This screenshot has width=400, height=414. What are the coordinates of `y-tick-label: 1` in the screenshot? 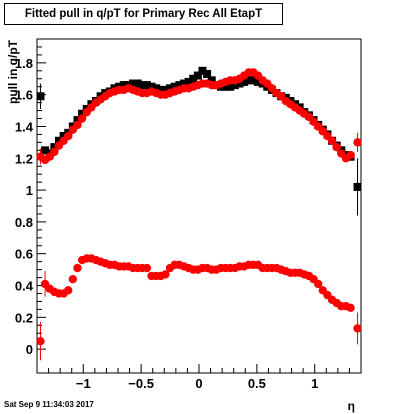 It's located at (29, 190).